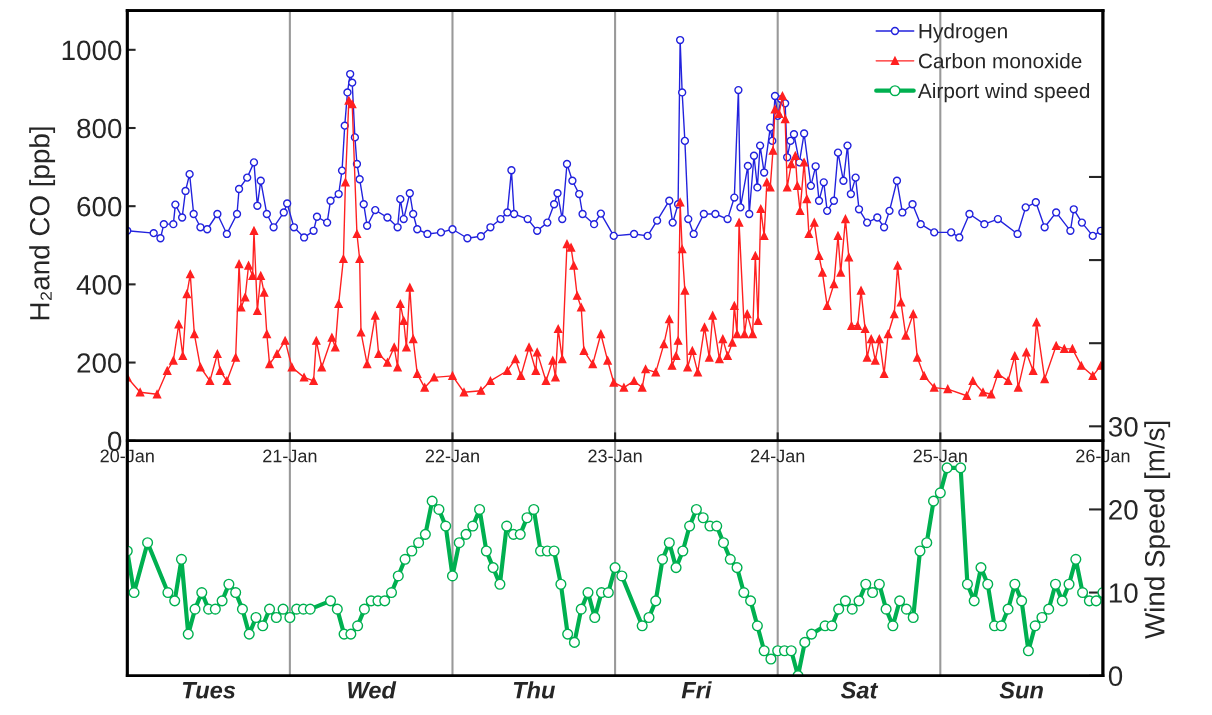  What do you see at coordinates (92, 50) in the screenshot?
I see `y-tick-label: 1000` at bounding box center [92, 50].